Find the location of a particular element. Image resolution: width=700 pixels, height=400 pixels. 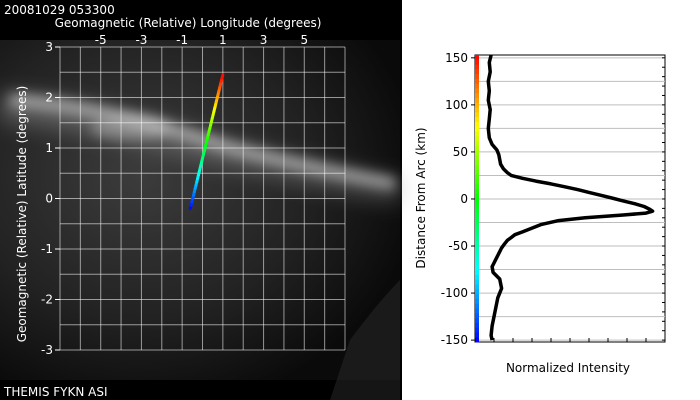

timestamp-label: 20081029 053300 is located at coordinates (59, 10).